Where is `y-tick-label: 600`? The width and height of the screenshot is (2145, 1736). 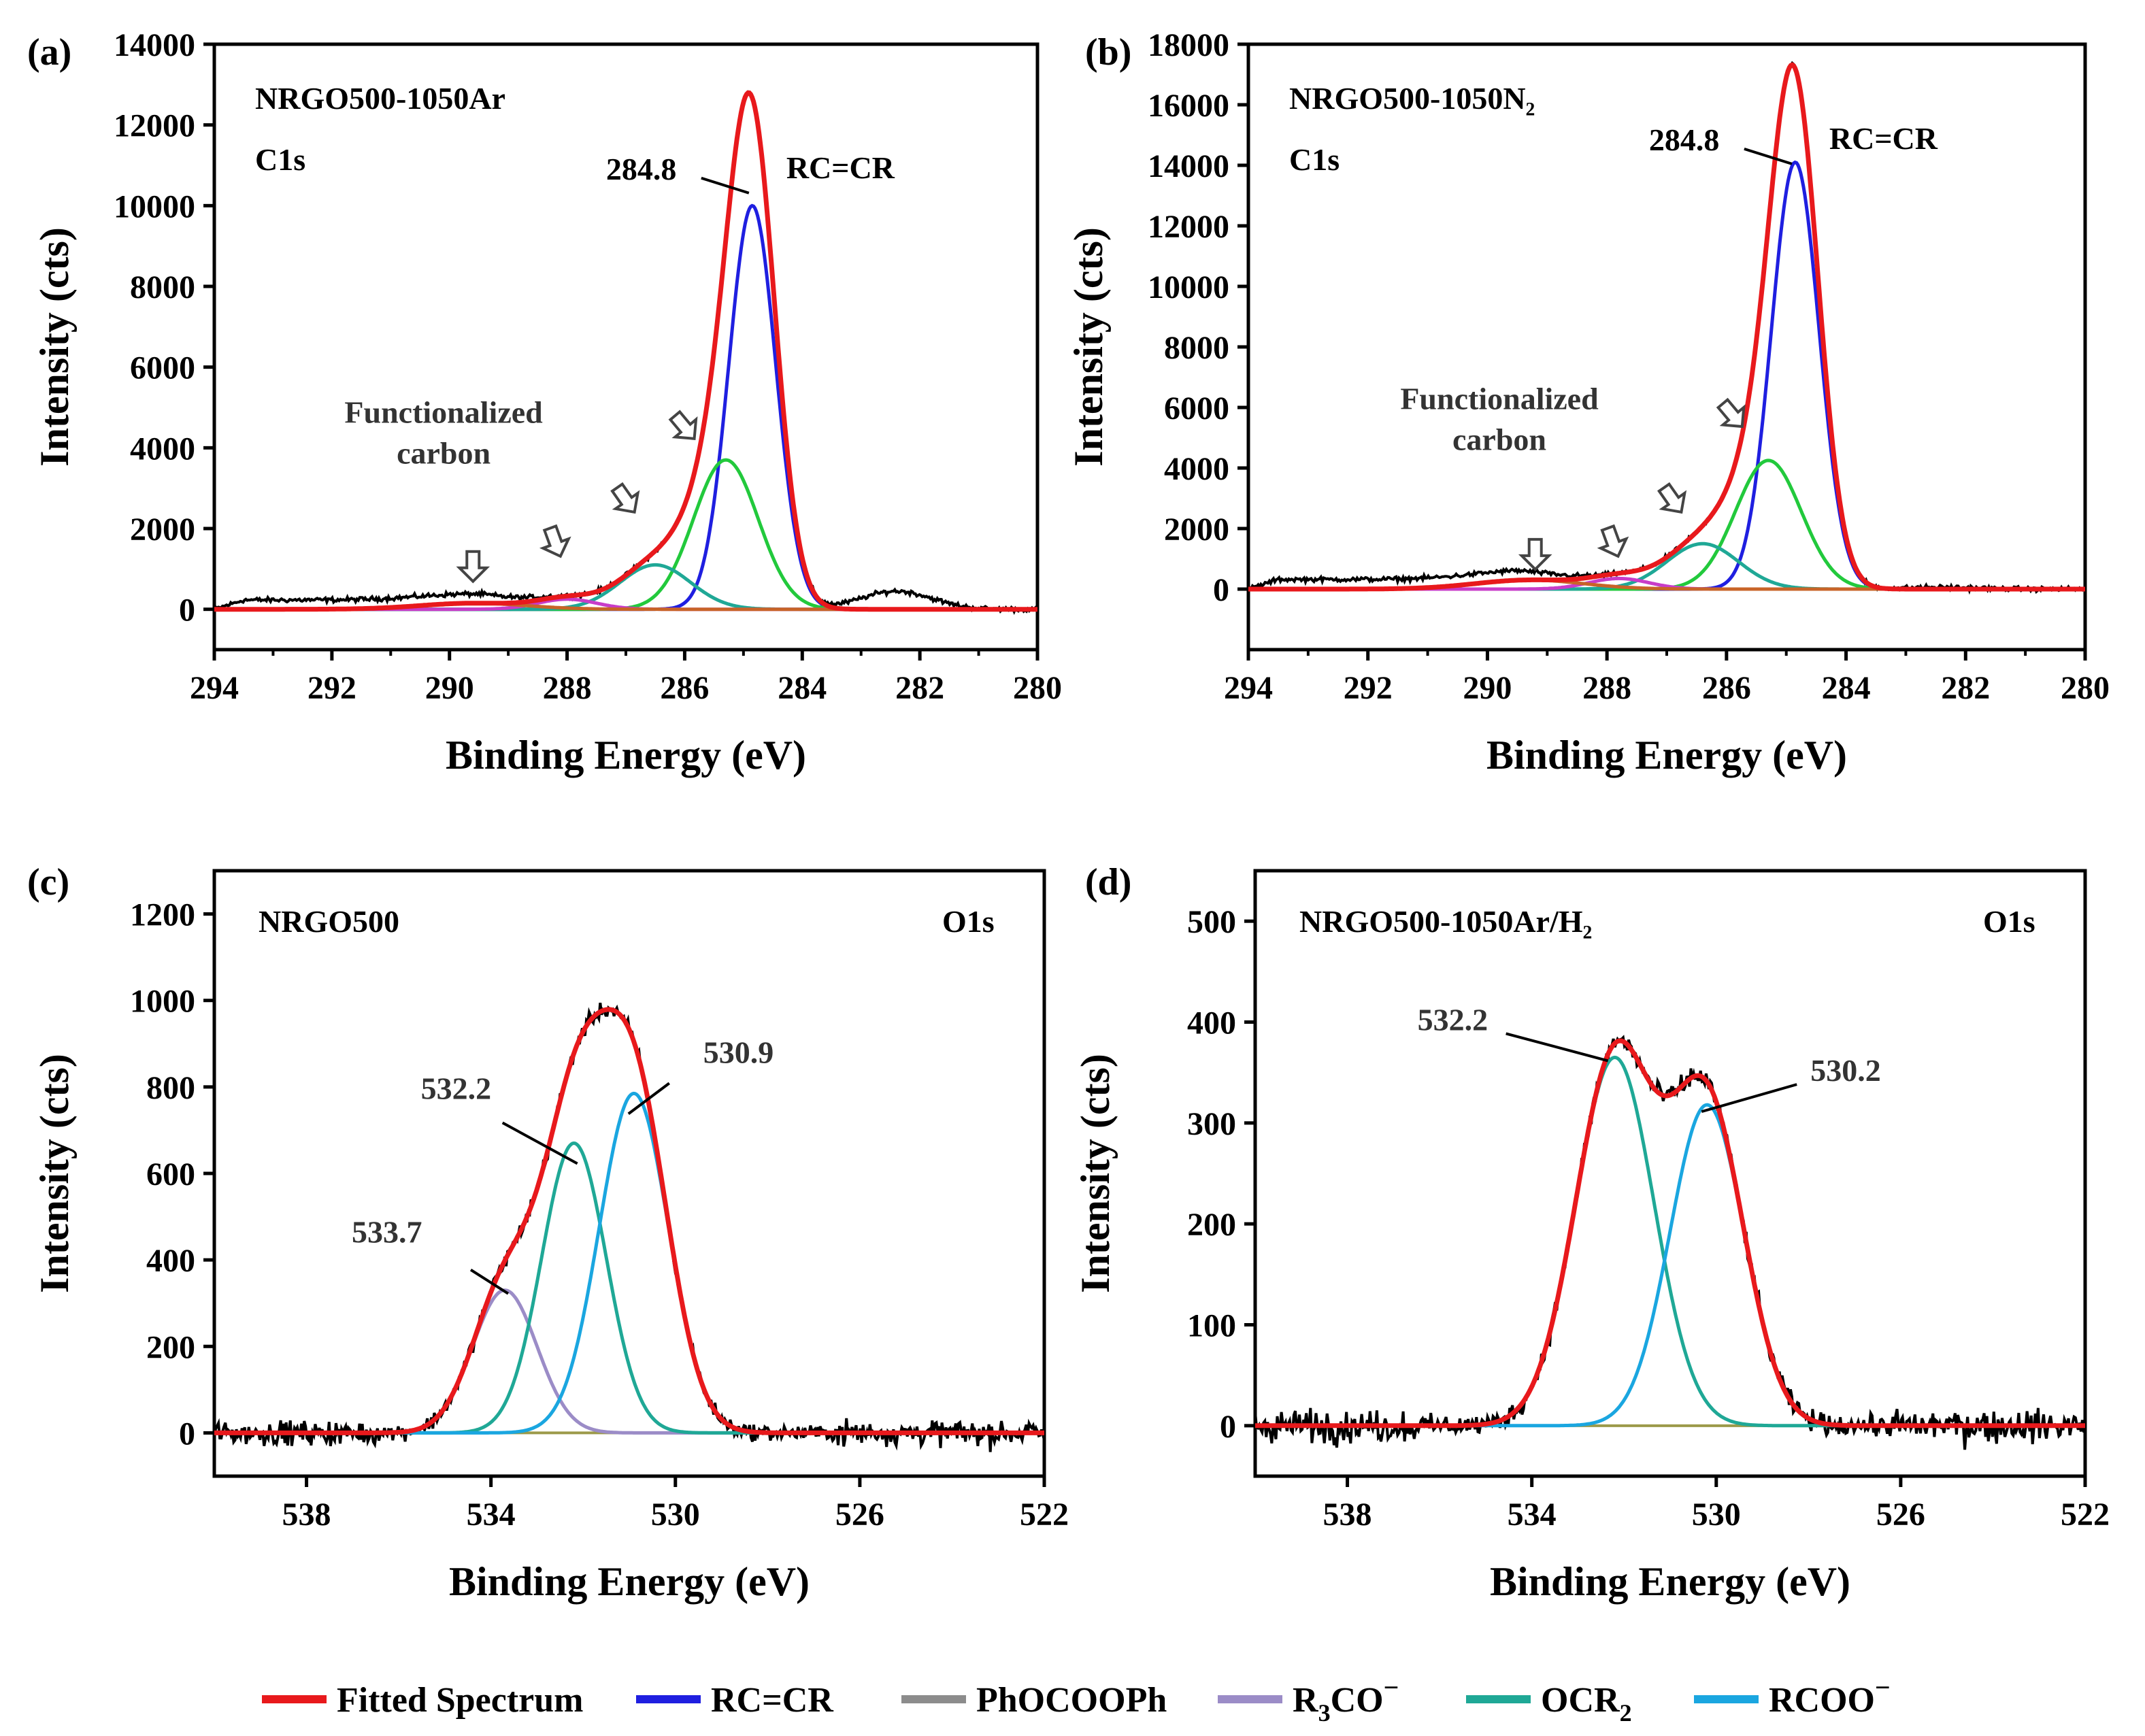 y-tick-label: 600 is located at coordinates (170, 1174).